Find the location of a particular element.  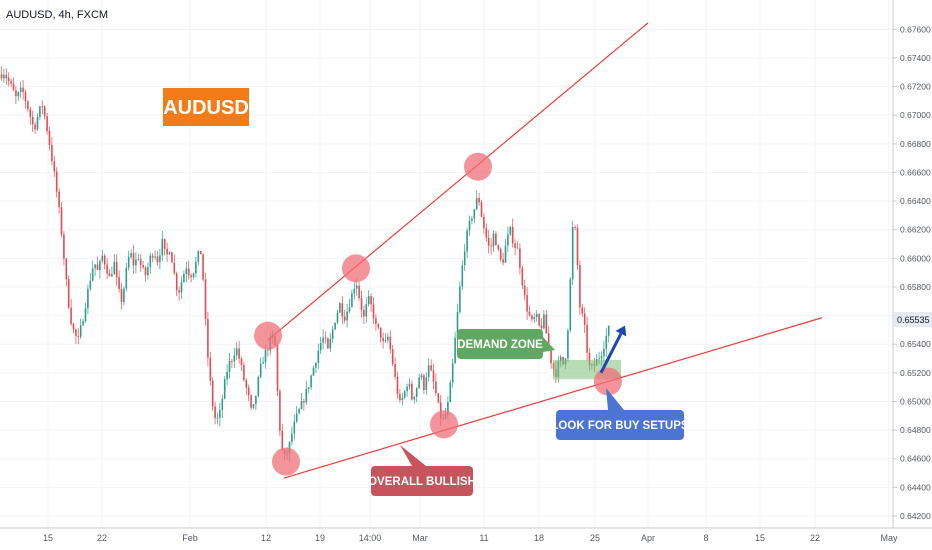

y-tick-label: 0.64400 is located at coordinates (915, 487).